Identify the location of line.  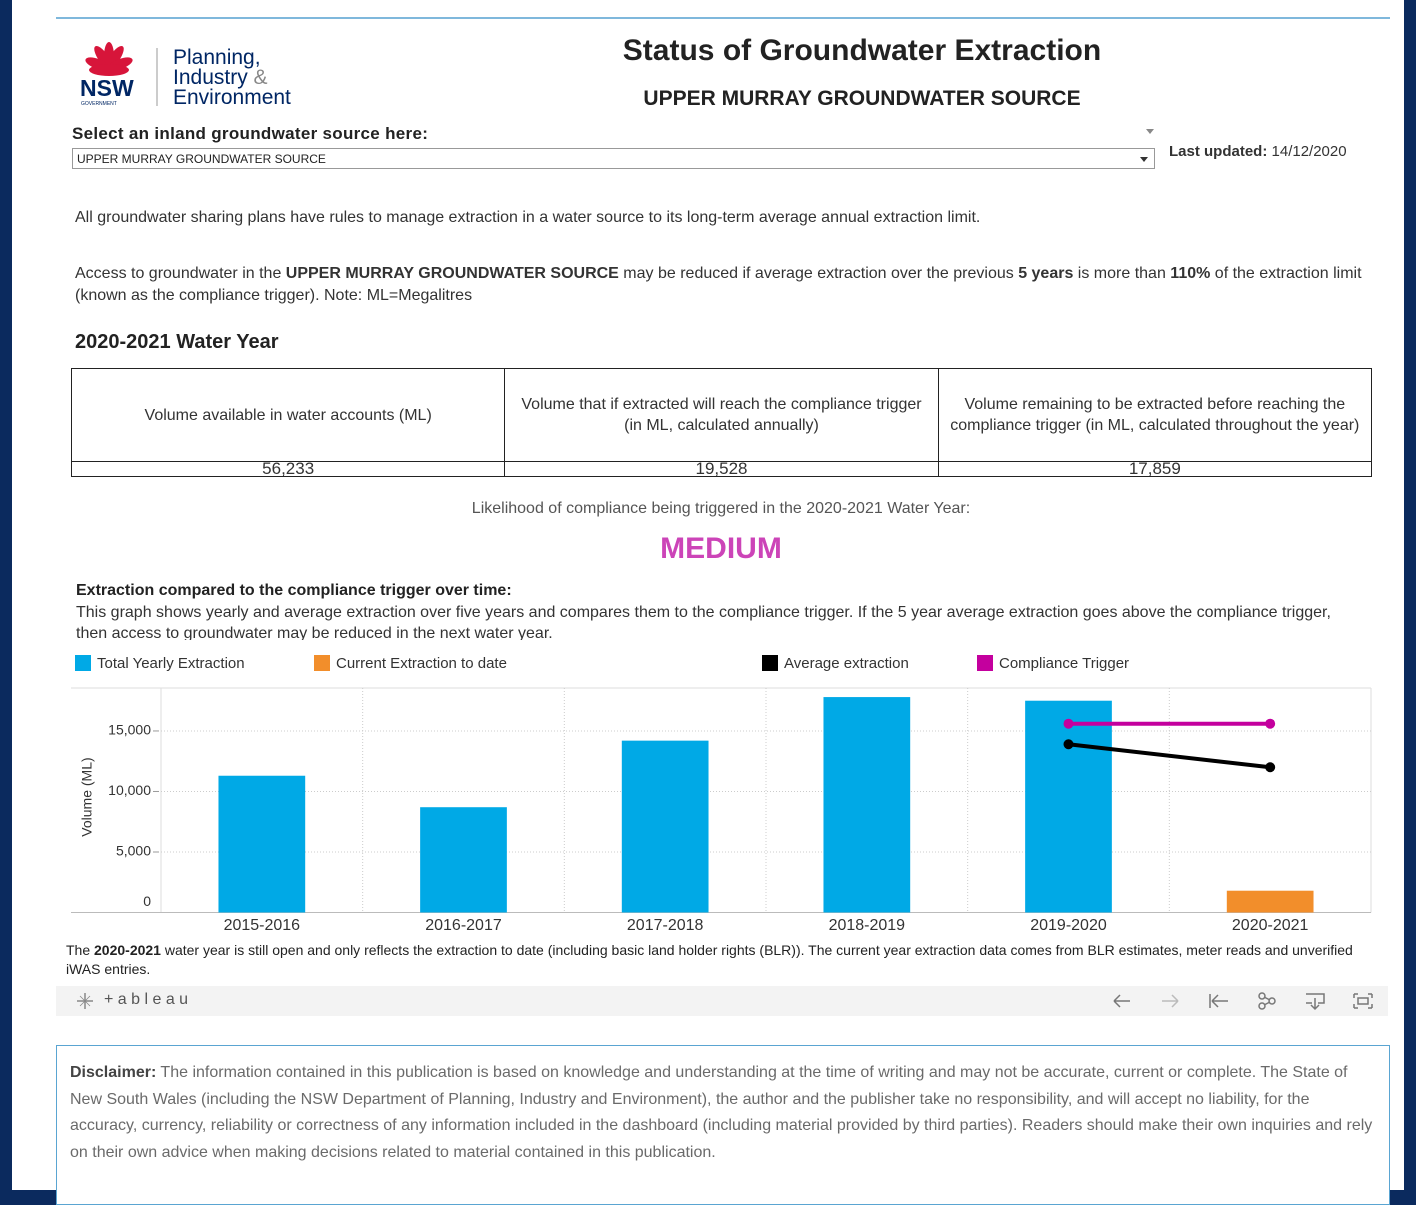
(1169, 756).